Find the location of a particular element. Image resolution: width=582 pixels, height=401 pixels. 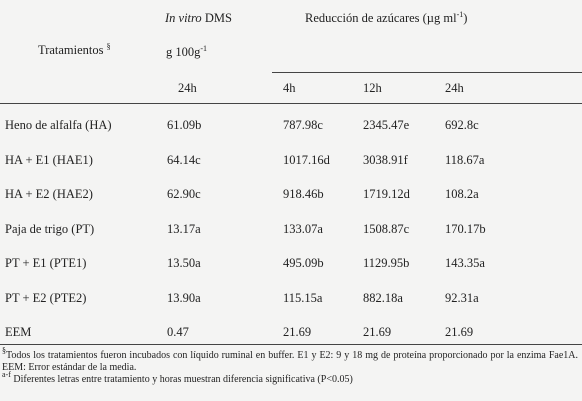

cell: 61.09b is located at coordinates (184, 125).